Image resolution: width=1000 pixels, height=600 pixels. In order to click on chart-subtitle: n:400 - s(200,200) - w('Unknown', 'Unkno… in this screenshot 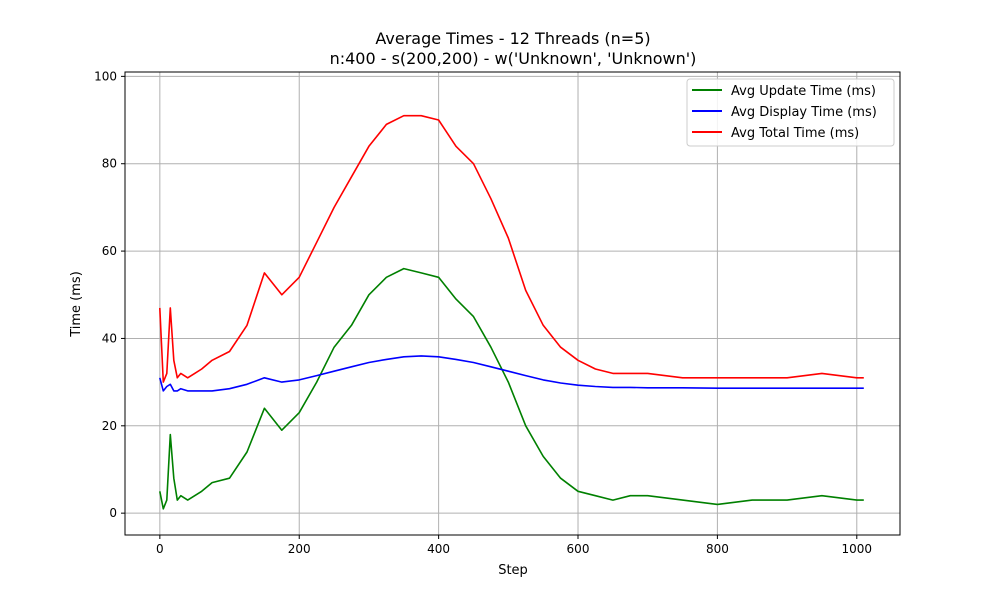, I will do `click(513, 58)`.